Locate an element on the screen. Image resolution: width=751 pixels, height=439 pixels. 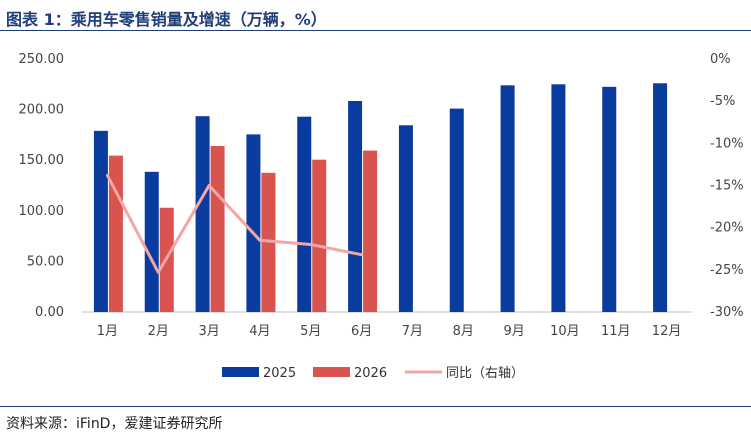
left-axis-tick-label: 50.00 is located at coordinates (45, 261).